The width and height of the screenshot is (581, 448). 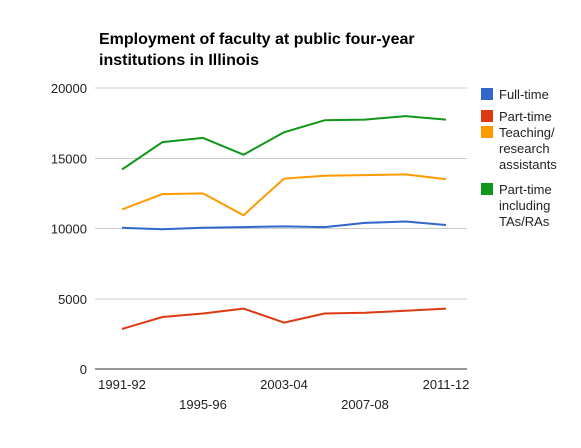 What do you see at coordinates (524, 94) in the screenshot?
I see `legend-label: Full-time` at bounding box center [524, 94].